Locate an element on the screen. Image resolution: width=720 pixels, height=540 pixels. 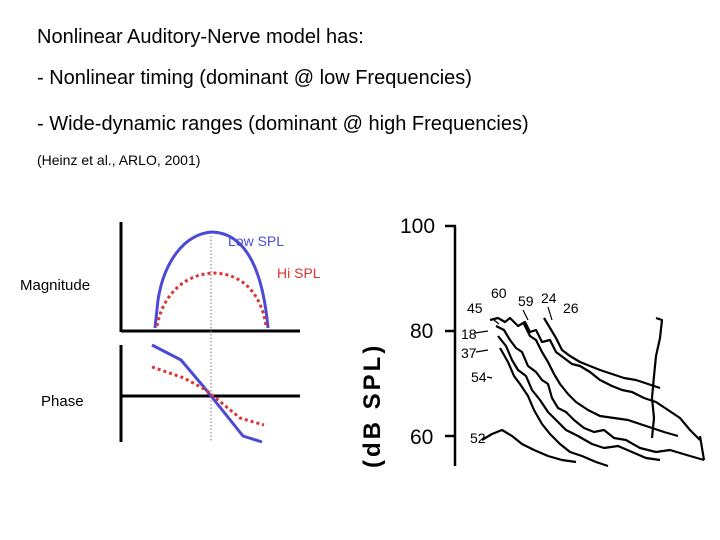
curve-label-59: 59 is located at coordinates (526, 301).